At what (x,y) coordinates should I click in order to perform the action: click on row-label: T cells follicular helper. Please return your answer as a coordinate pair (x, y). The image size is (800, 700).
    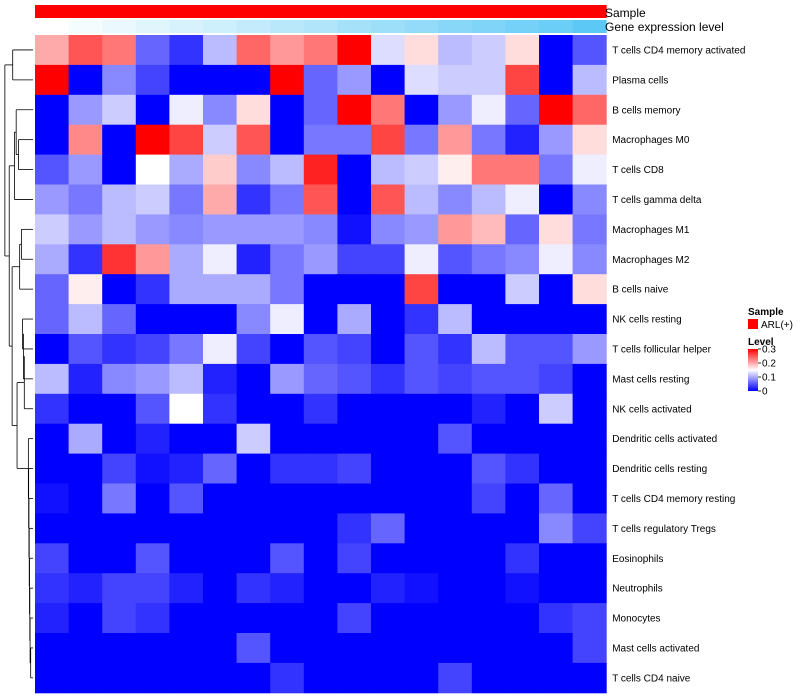
    Looking at the image, I should click on (661, 349).